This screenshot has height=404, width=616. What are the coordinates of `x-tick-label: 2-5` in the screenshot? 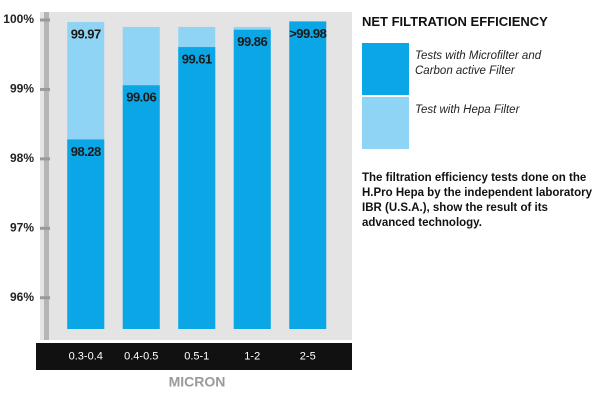 It's located at (308, 356).